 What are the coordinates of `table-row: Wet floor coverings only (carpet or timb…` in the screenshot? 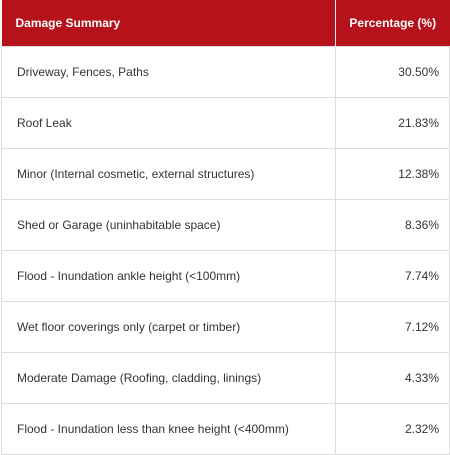 It's located at (225, 326).